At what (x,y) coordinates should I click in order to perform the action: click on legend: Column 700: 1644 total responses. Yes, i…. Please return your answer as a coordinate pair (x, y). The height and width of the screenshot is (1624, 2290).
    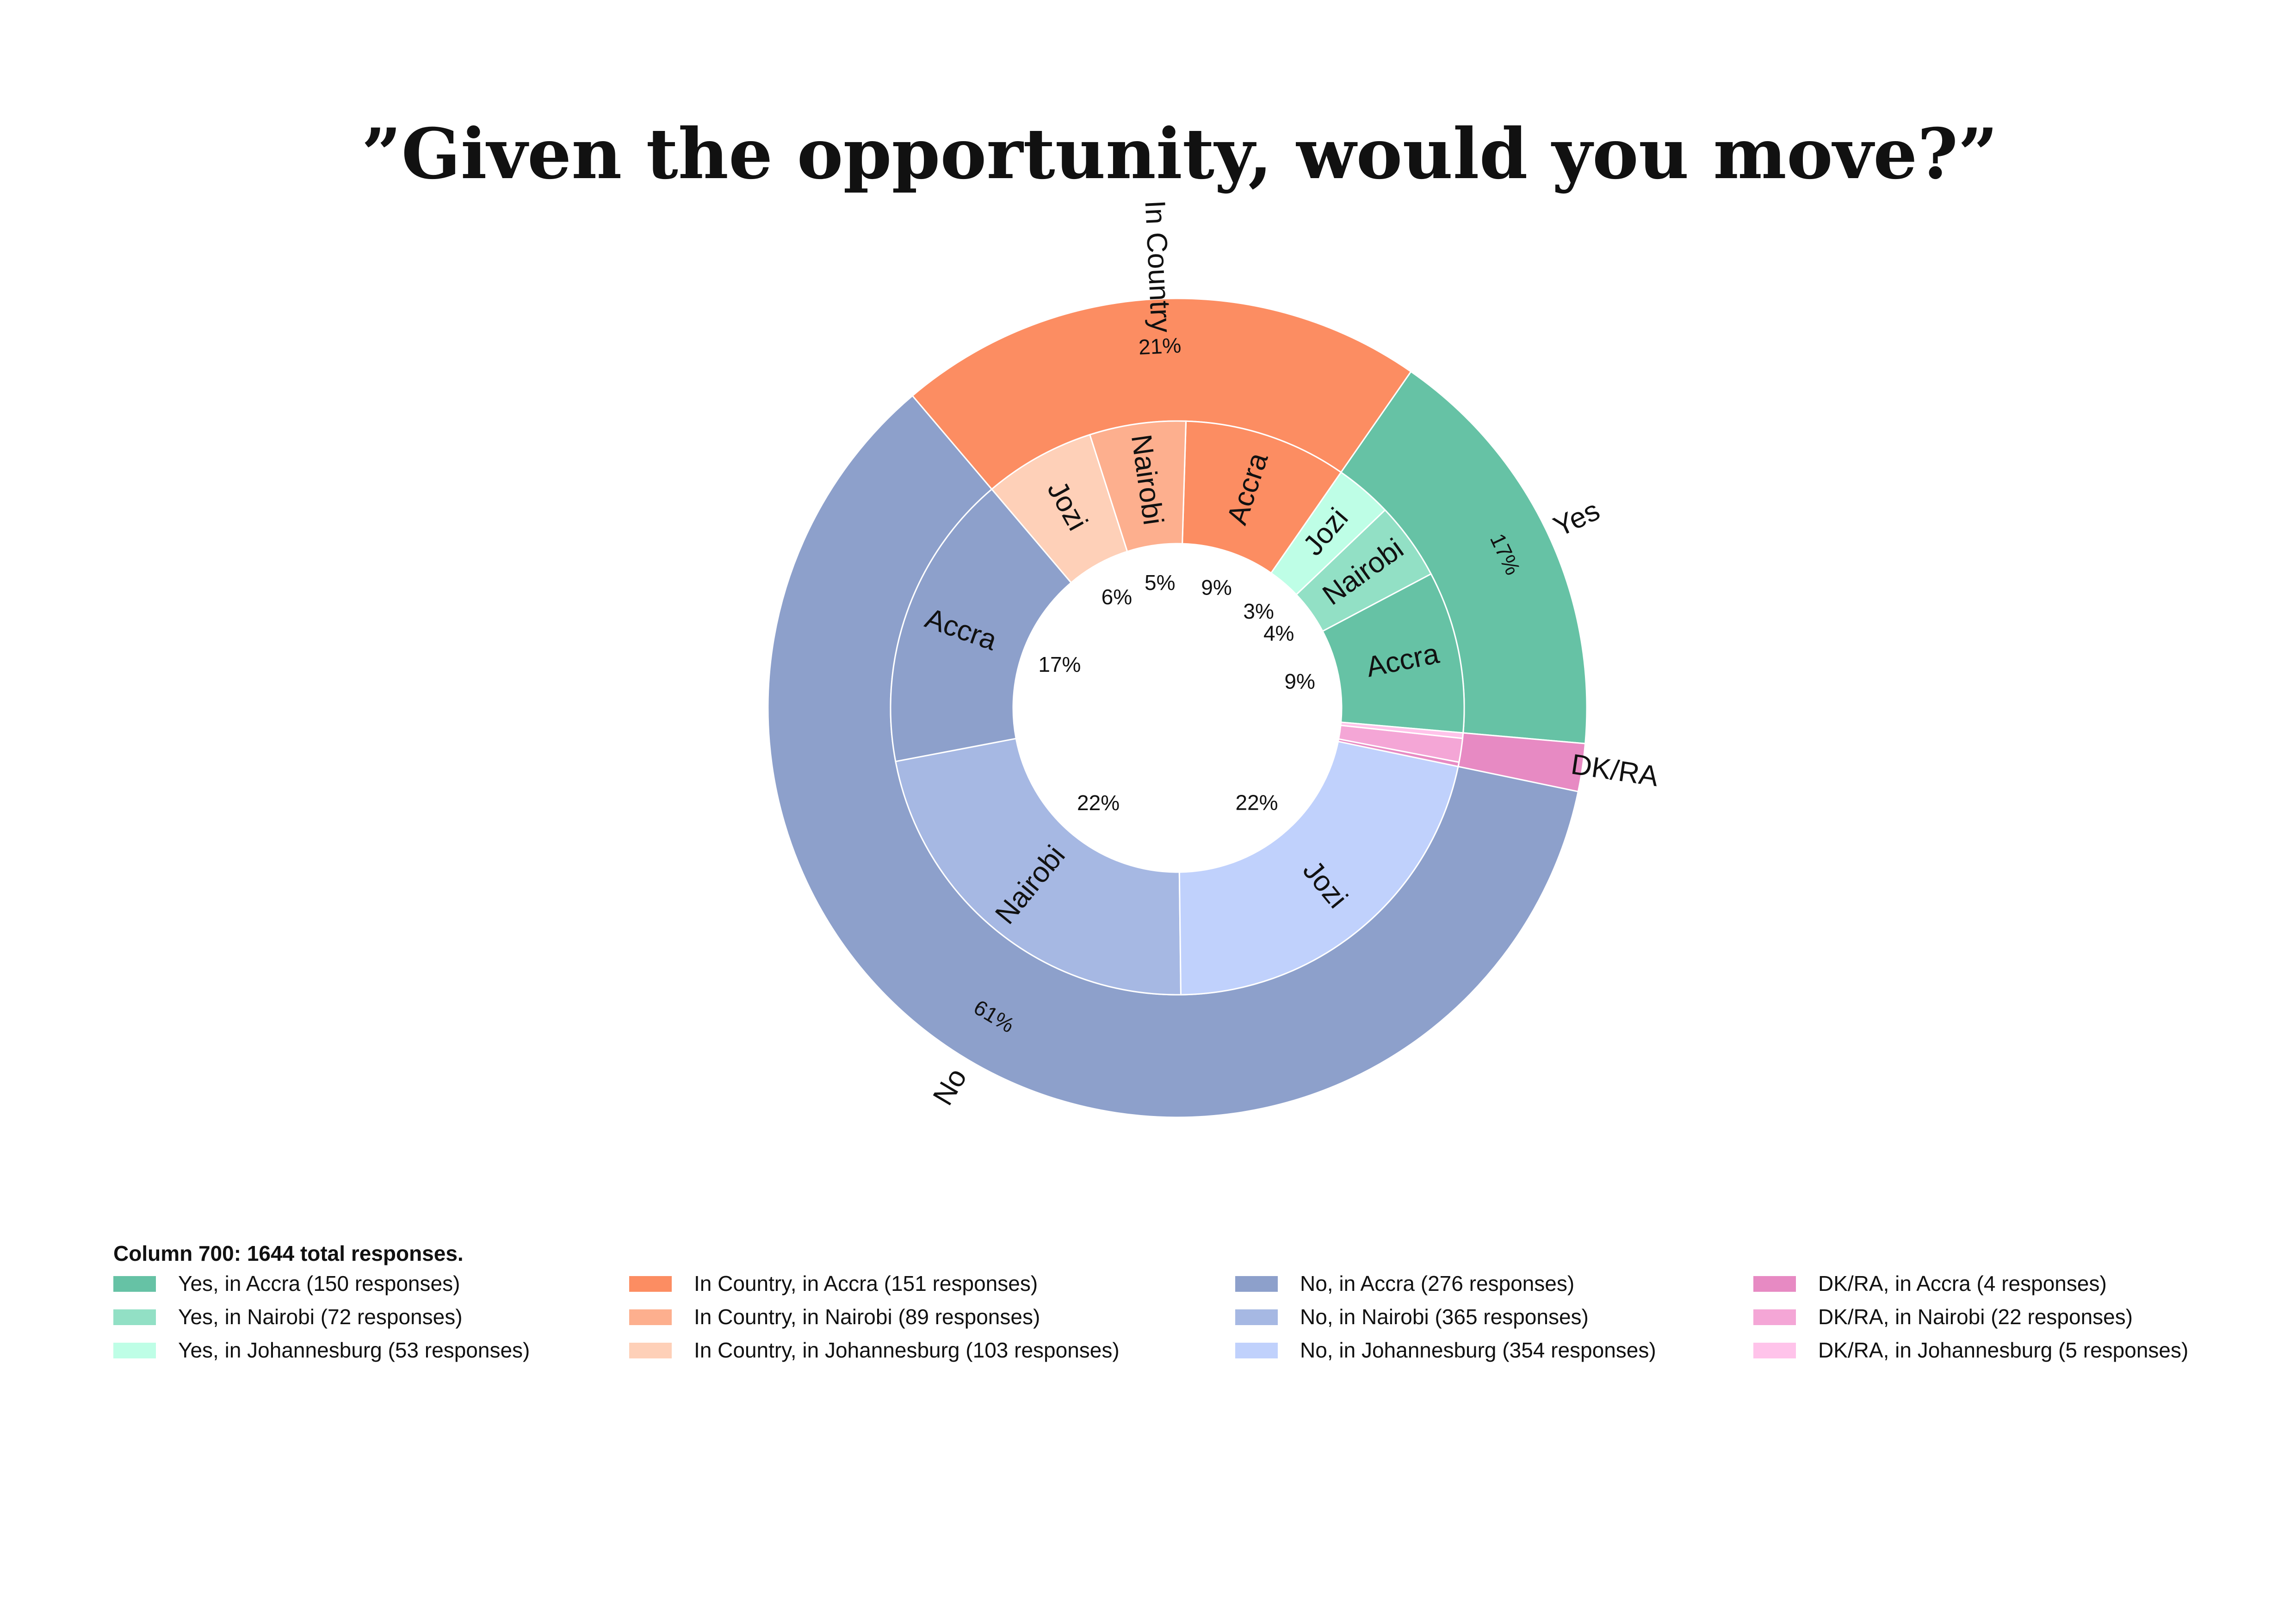
    Looking at the image, I should click on (1150, 1301).